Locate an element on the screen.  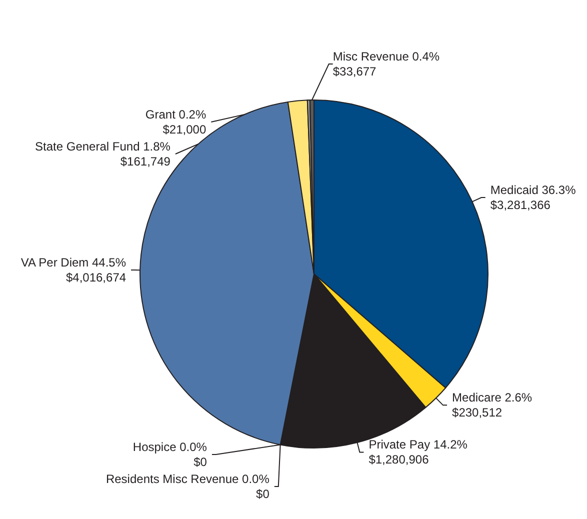
slice-label: Medicare 2.6% $230,512 is located at coordinates (492, 405).